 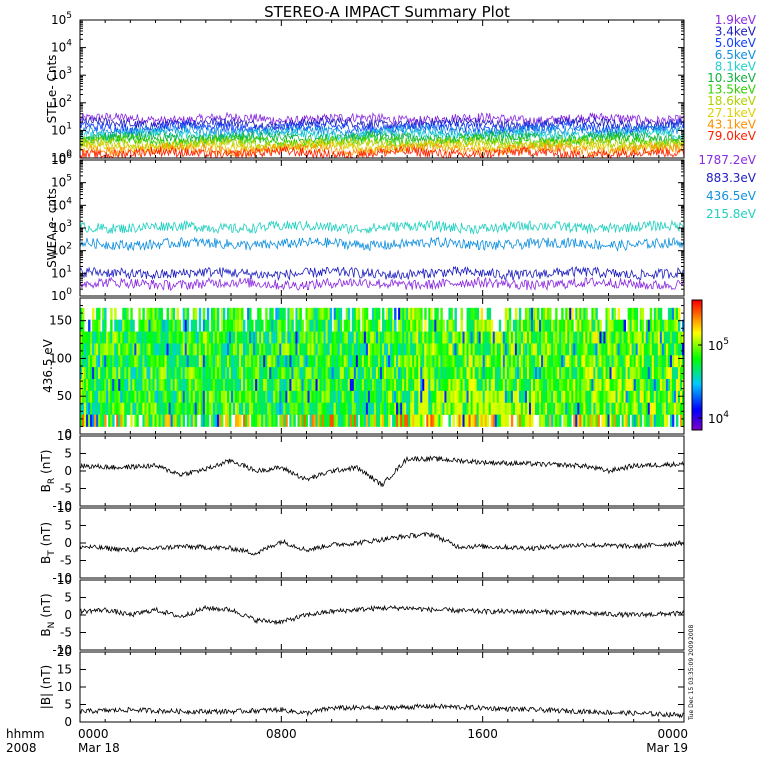 I want to click on colorbar-tick-base: 10, so click(x=715, y=346).